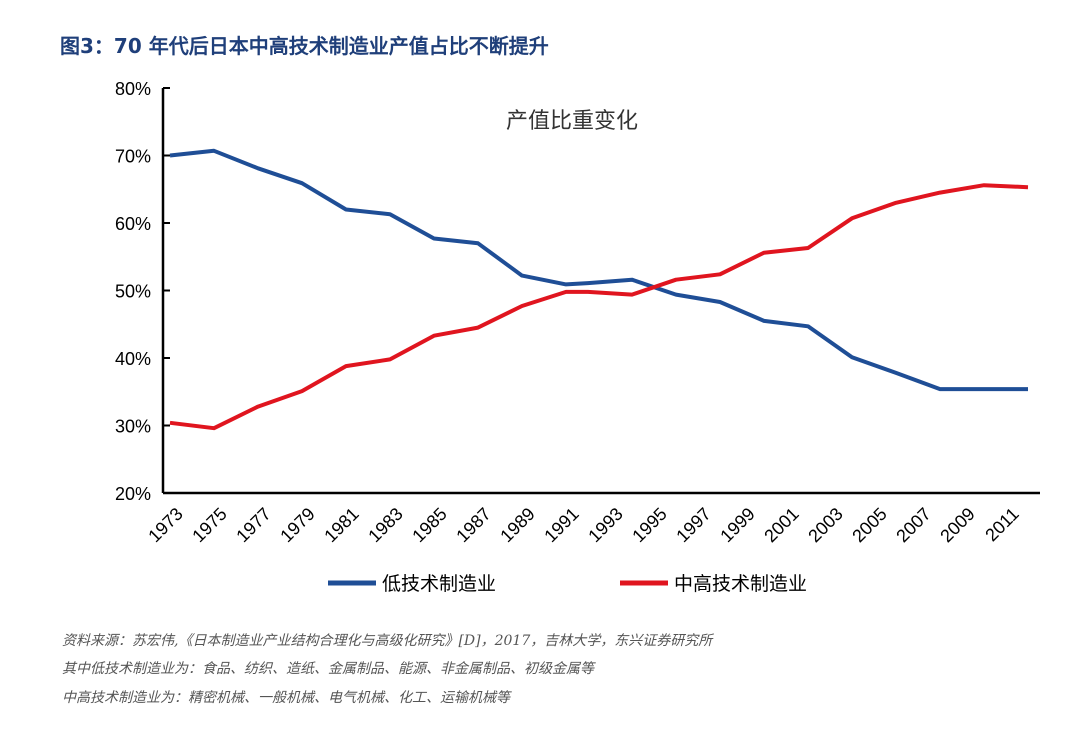  I want to click on x-tick-label: 1989, so click(517, 525).